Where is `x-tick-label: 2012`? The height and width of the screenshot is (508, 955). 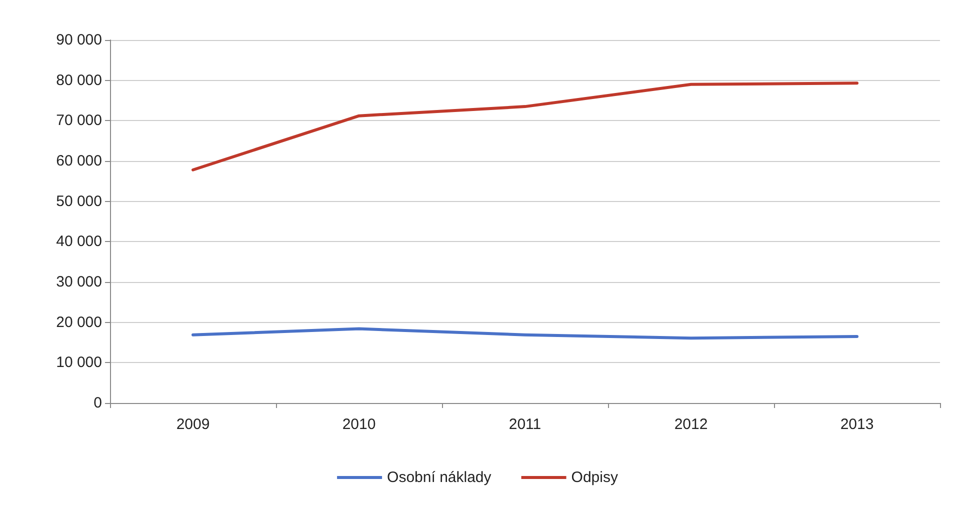 x-tick-label: 2012 is located at coordinates (691, 424).